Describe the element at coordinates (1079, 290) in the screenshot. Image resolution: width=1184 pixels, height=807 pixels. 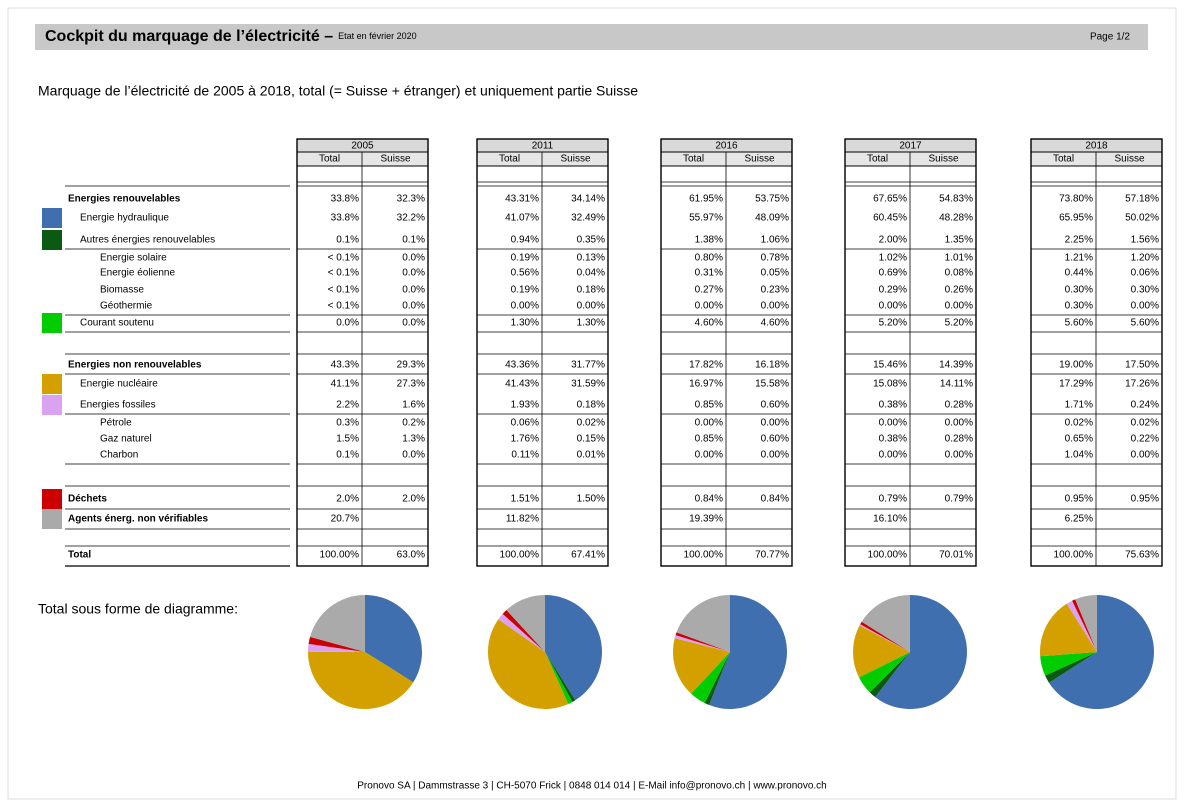
I see `cell: 0.30%` at that location.